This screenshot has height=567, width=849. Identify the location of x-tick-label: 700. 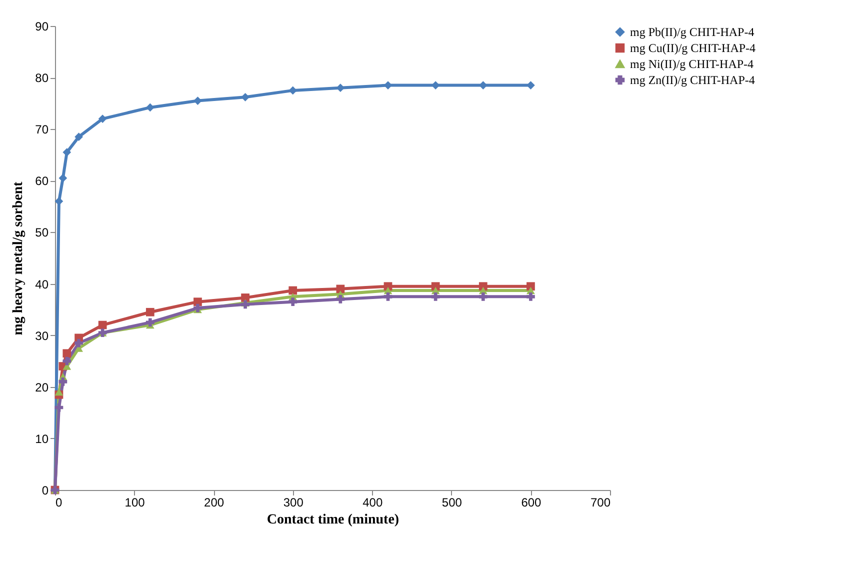
(600, 503).